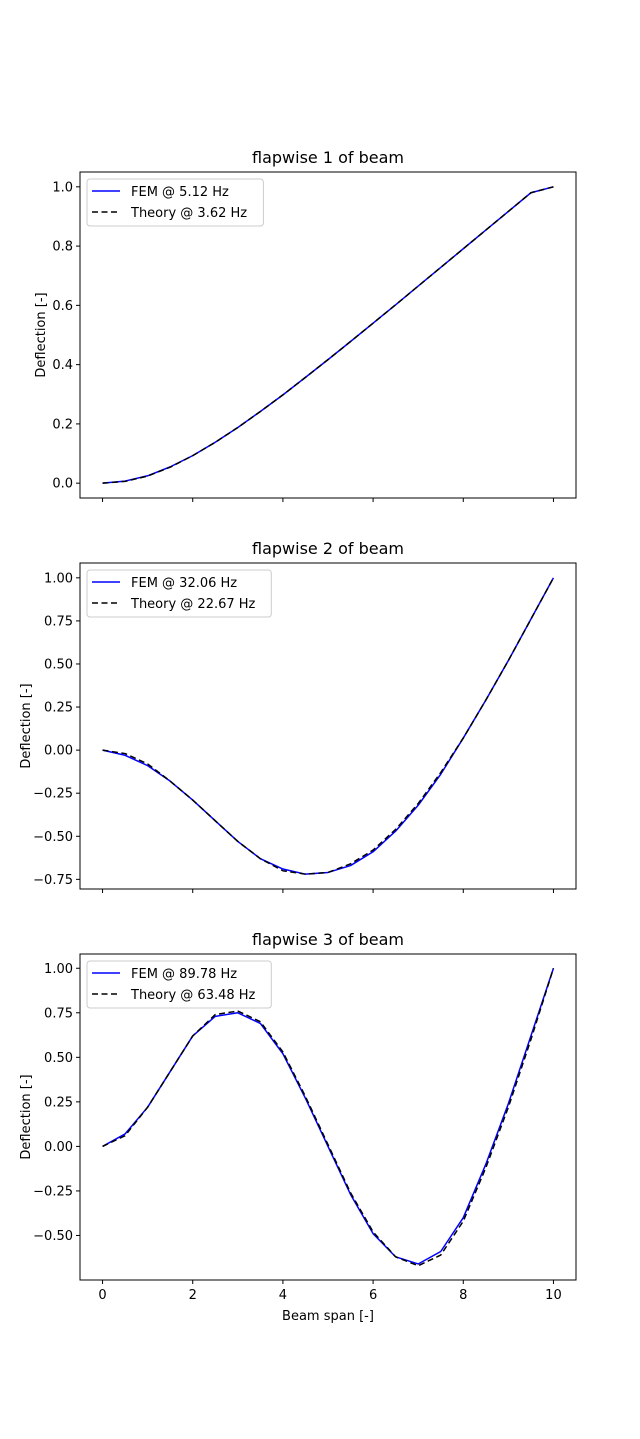 This screenshot has width=640, height=1439. What do you see at coordinates (102, 1295) in the screenshot?
I see `x-tick-label: 0` at bounding box center [102, 1295].